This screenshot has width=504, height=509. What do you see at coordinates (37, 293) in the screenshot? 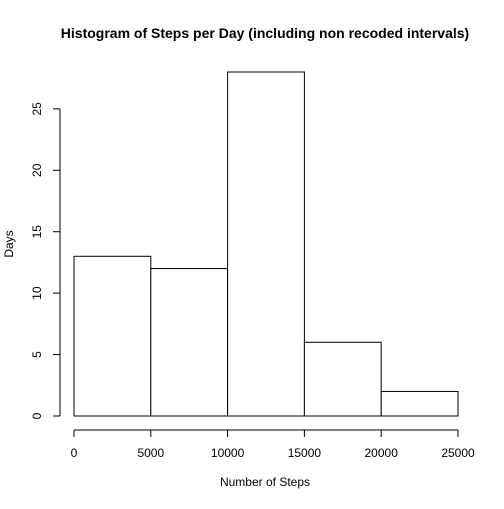
I see `y-tick-label: 10` at bounding box center [37, 293].